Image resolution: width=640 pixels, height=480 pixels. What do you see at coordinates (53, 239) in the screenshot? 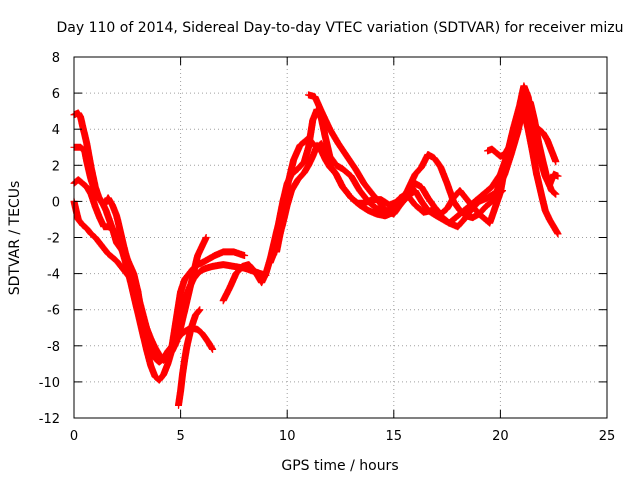
I see `y-tick-label: -2` at bounding box center [53, 239].